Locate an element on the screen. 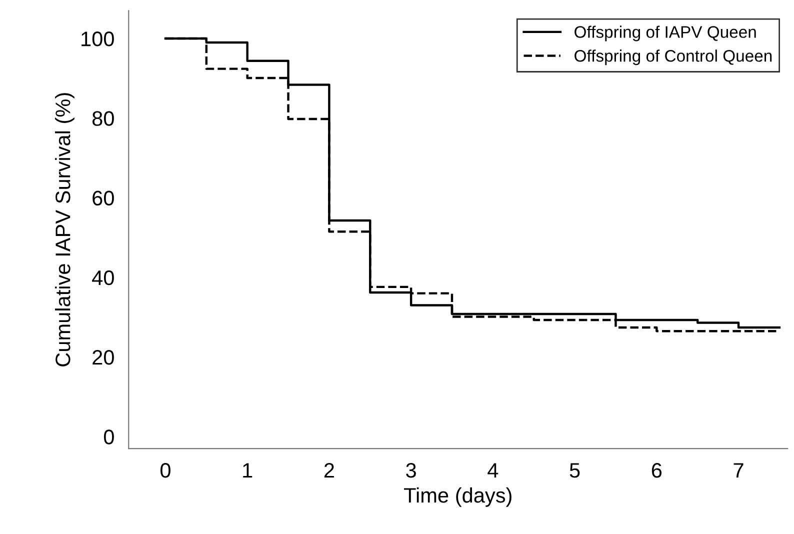 The width and height of the screenshot is (794, 534). y-tick-label: 20 is located at coordinates (103, 357).